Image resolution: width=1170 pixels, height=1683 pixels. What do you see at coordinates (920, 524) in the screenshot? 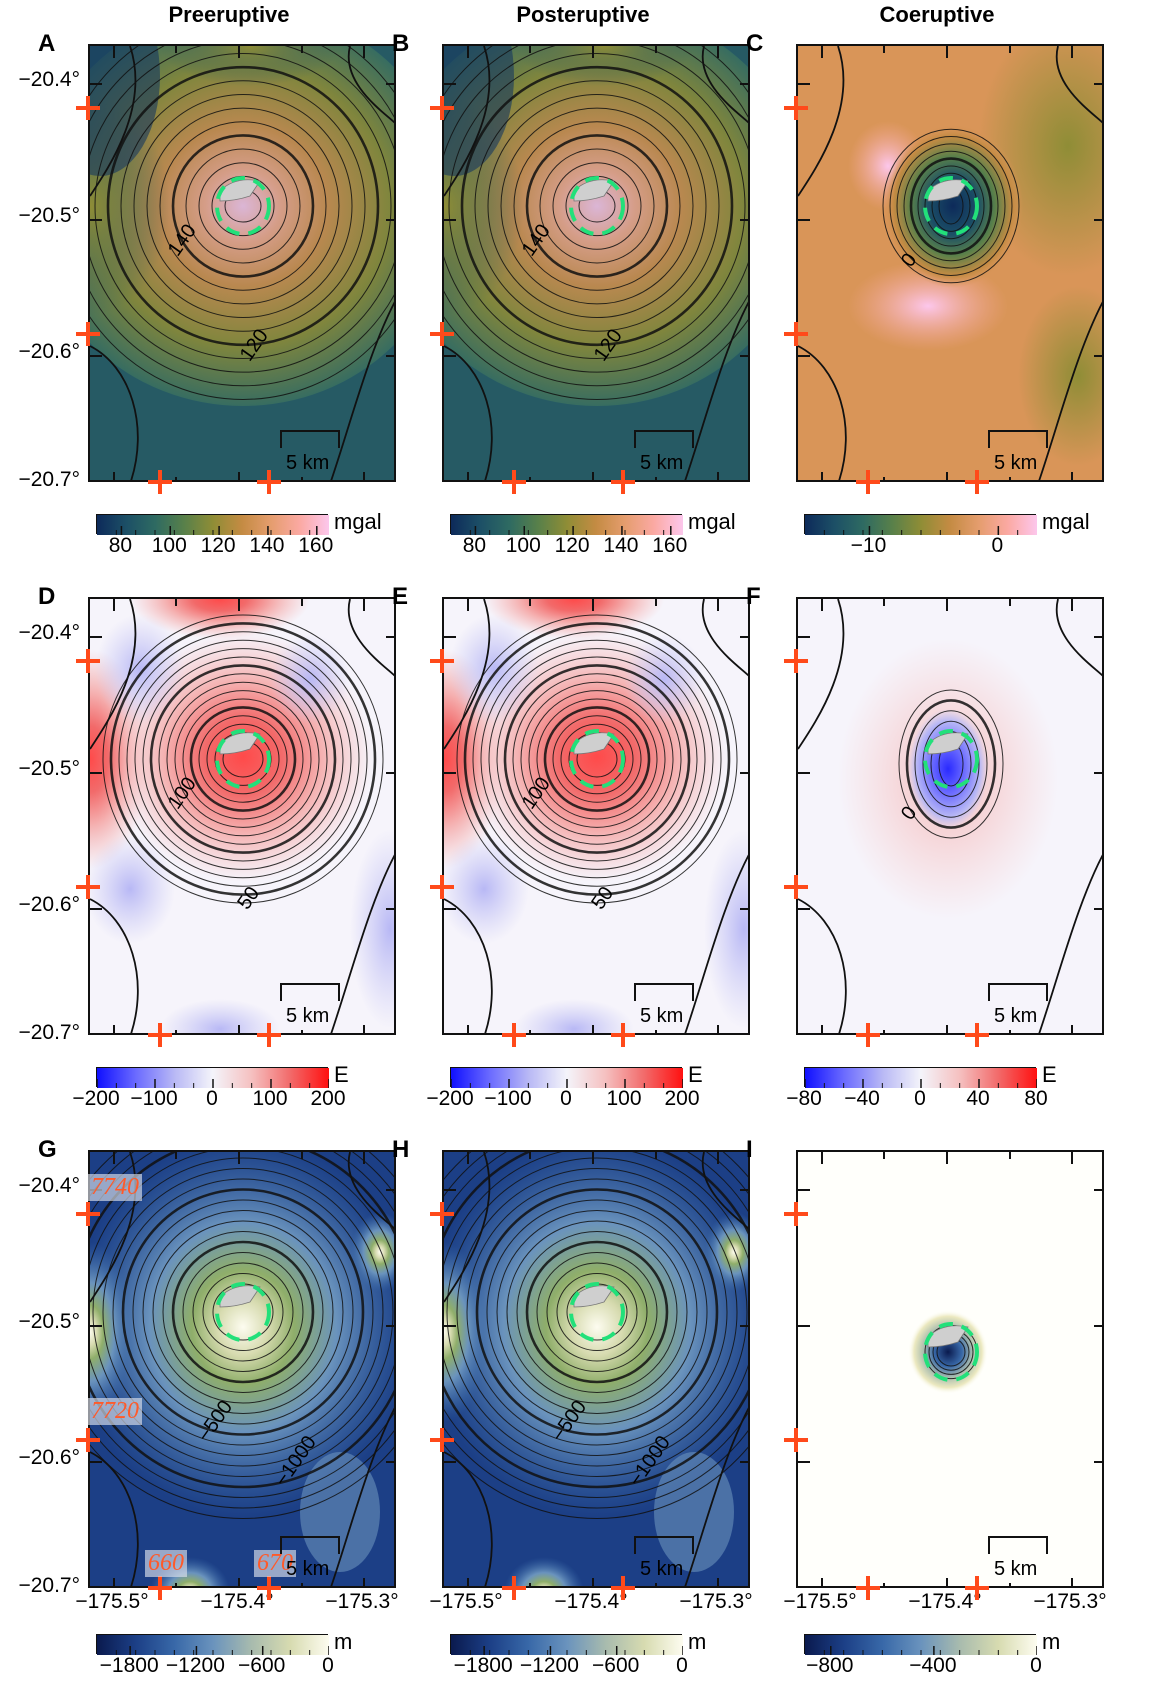
I see `colorbar-C` at bounding box center [920, 524].